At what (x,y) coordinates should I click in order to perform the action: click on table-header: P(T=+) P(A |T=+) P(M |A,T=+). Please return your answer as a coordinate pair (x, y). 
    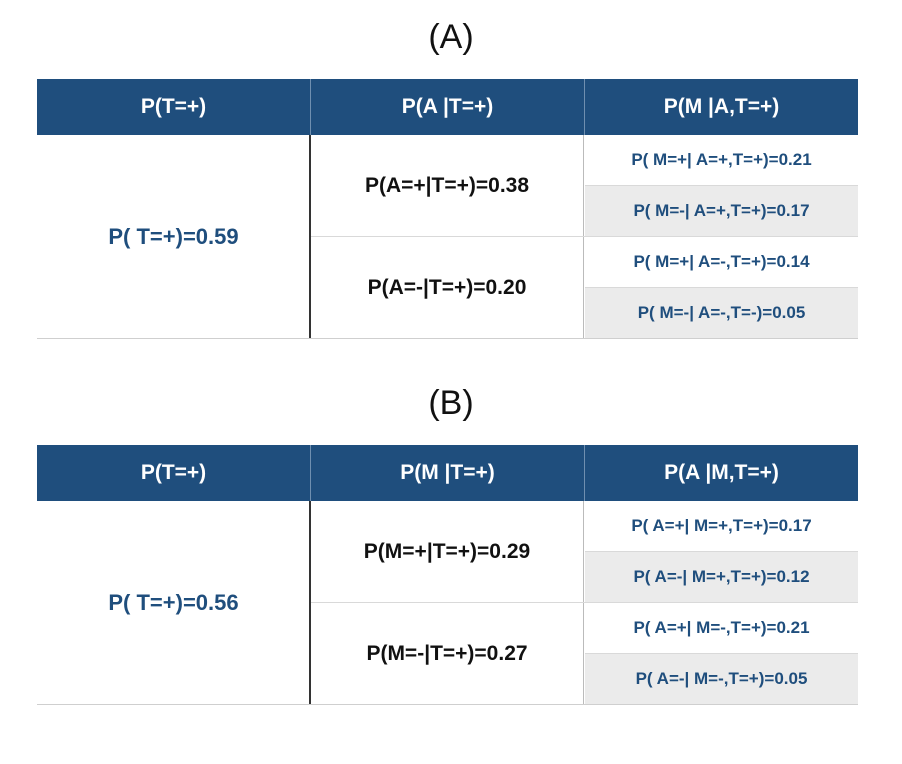
    Looking at the image, I should click on (447, 107).